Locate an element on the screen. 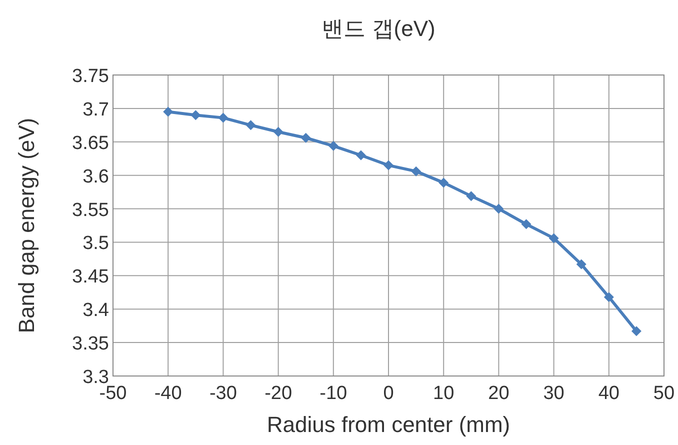 The height and width of the screenshot is (445, 678). x-tick-label: 20 is located at coordinates (499, 393).